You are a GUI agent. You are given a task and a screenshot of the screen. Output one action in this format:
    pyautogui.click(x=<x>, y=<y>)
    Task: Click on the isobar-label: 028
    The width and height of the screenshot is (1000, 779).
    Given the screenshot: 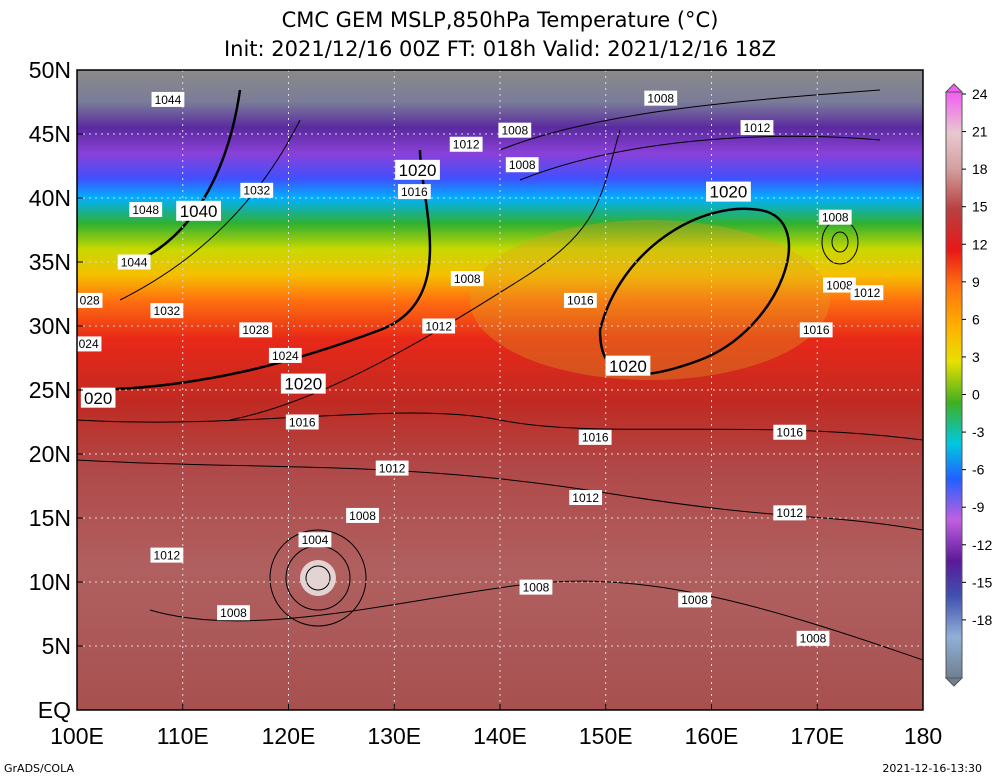 What is the action you would take?
    pyautogui.click(x=89, y=300)
    